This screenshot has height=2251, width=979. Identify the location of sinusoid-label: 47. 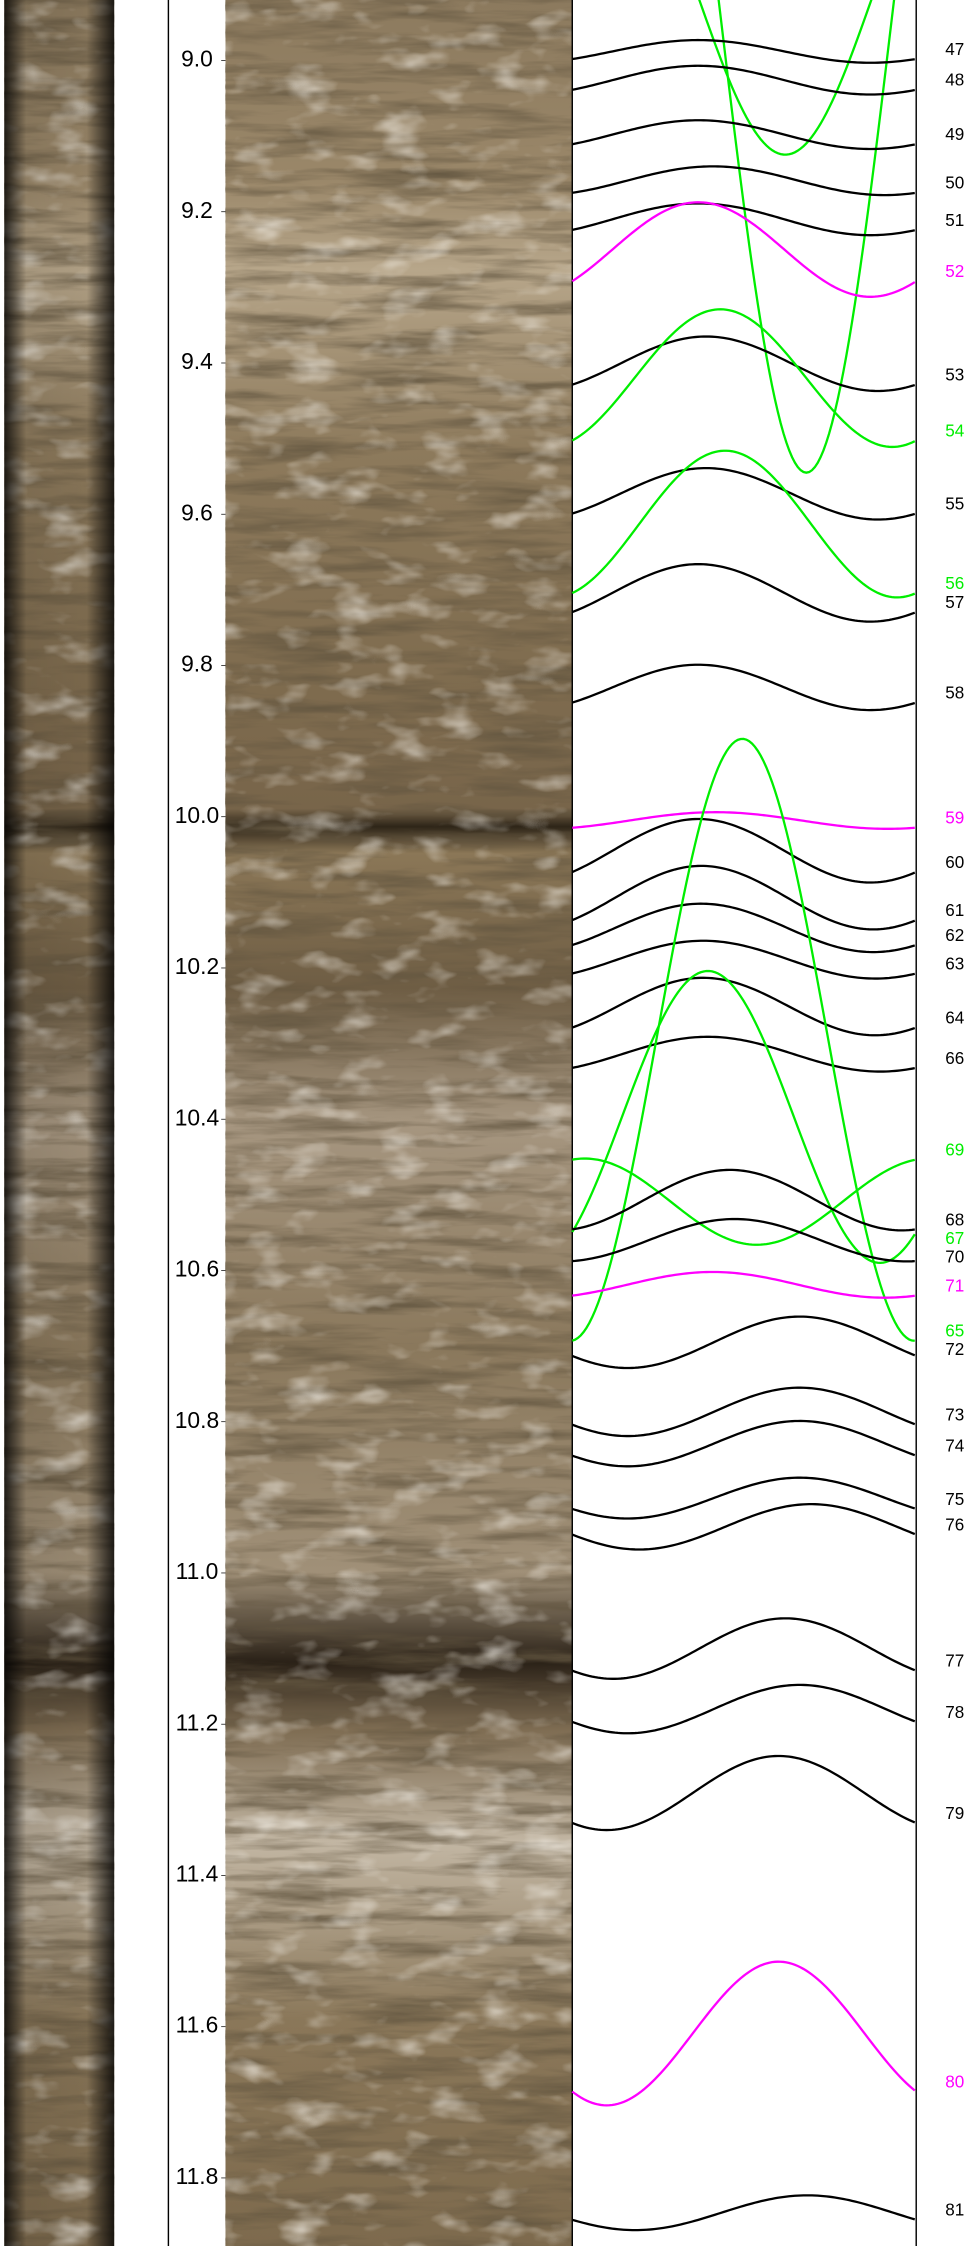
(954, 49).